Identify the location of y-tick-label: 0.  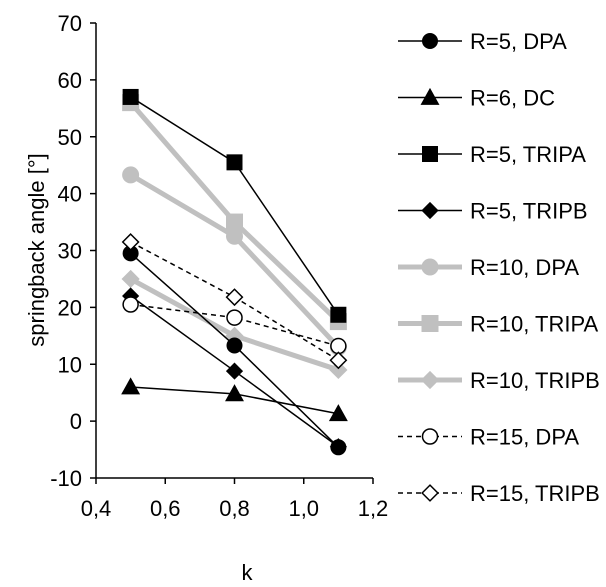
(76, 421).